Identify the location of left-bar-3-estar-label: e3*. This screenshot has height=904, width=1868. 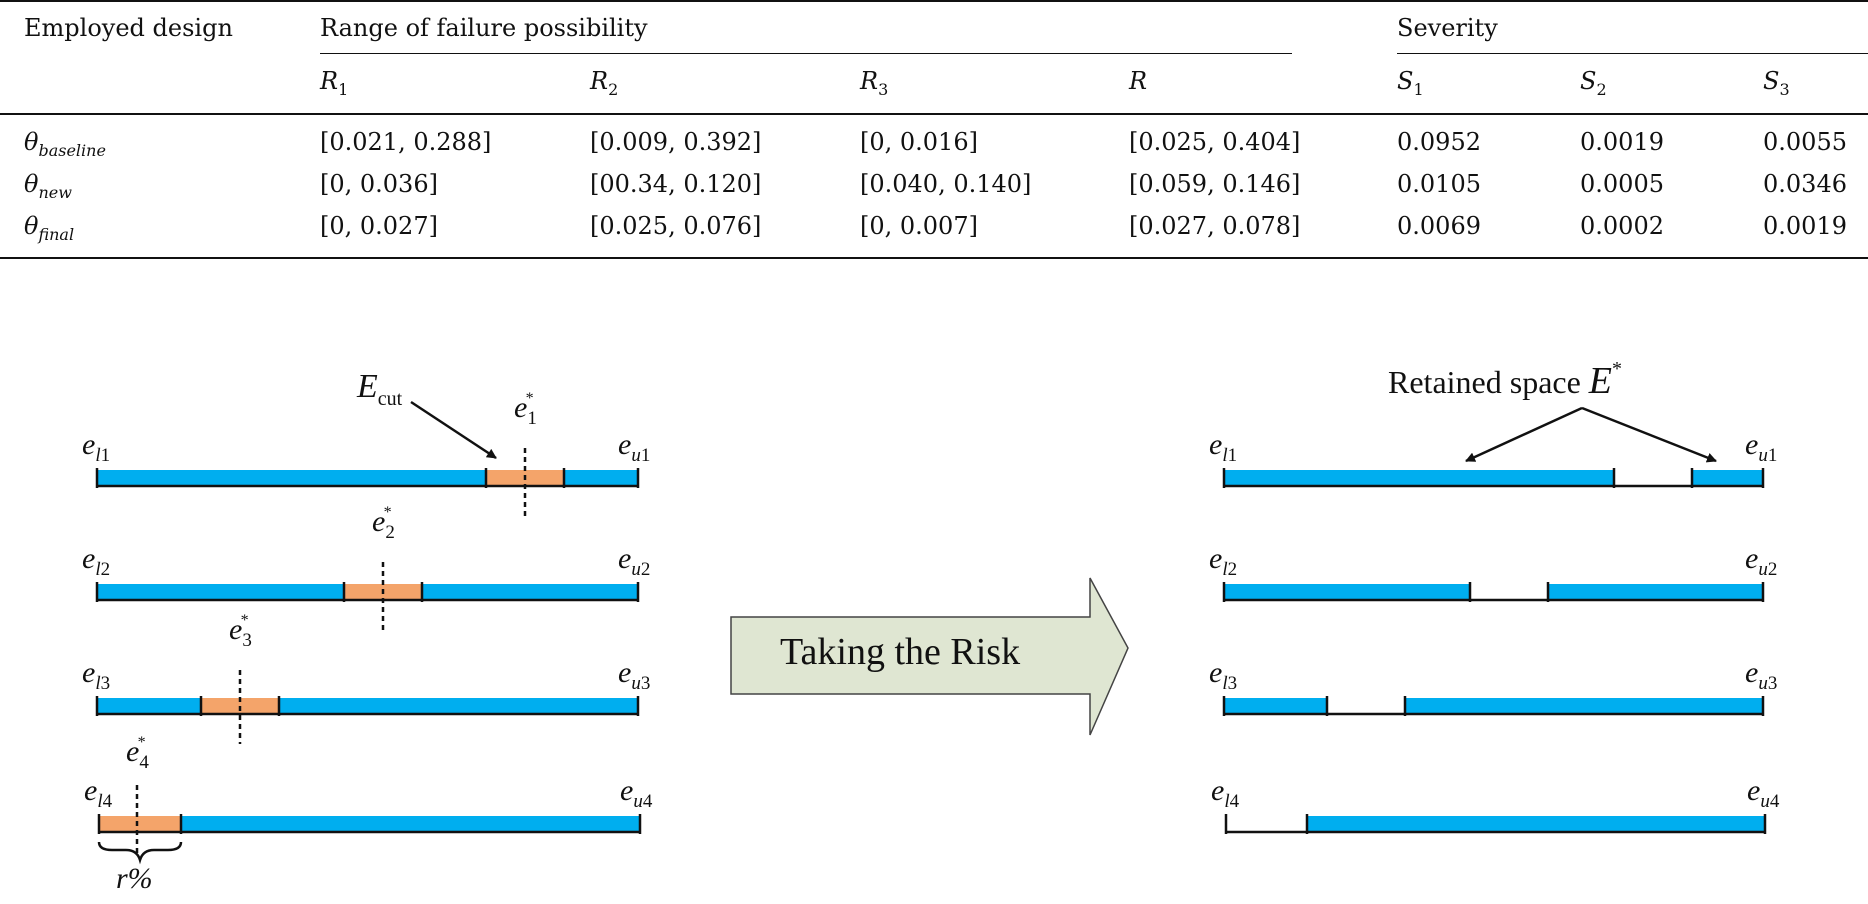
(240, 632).